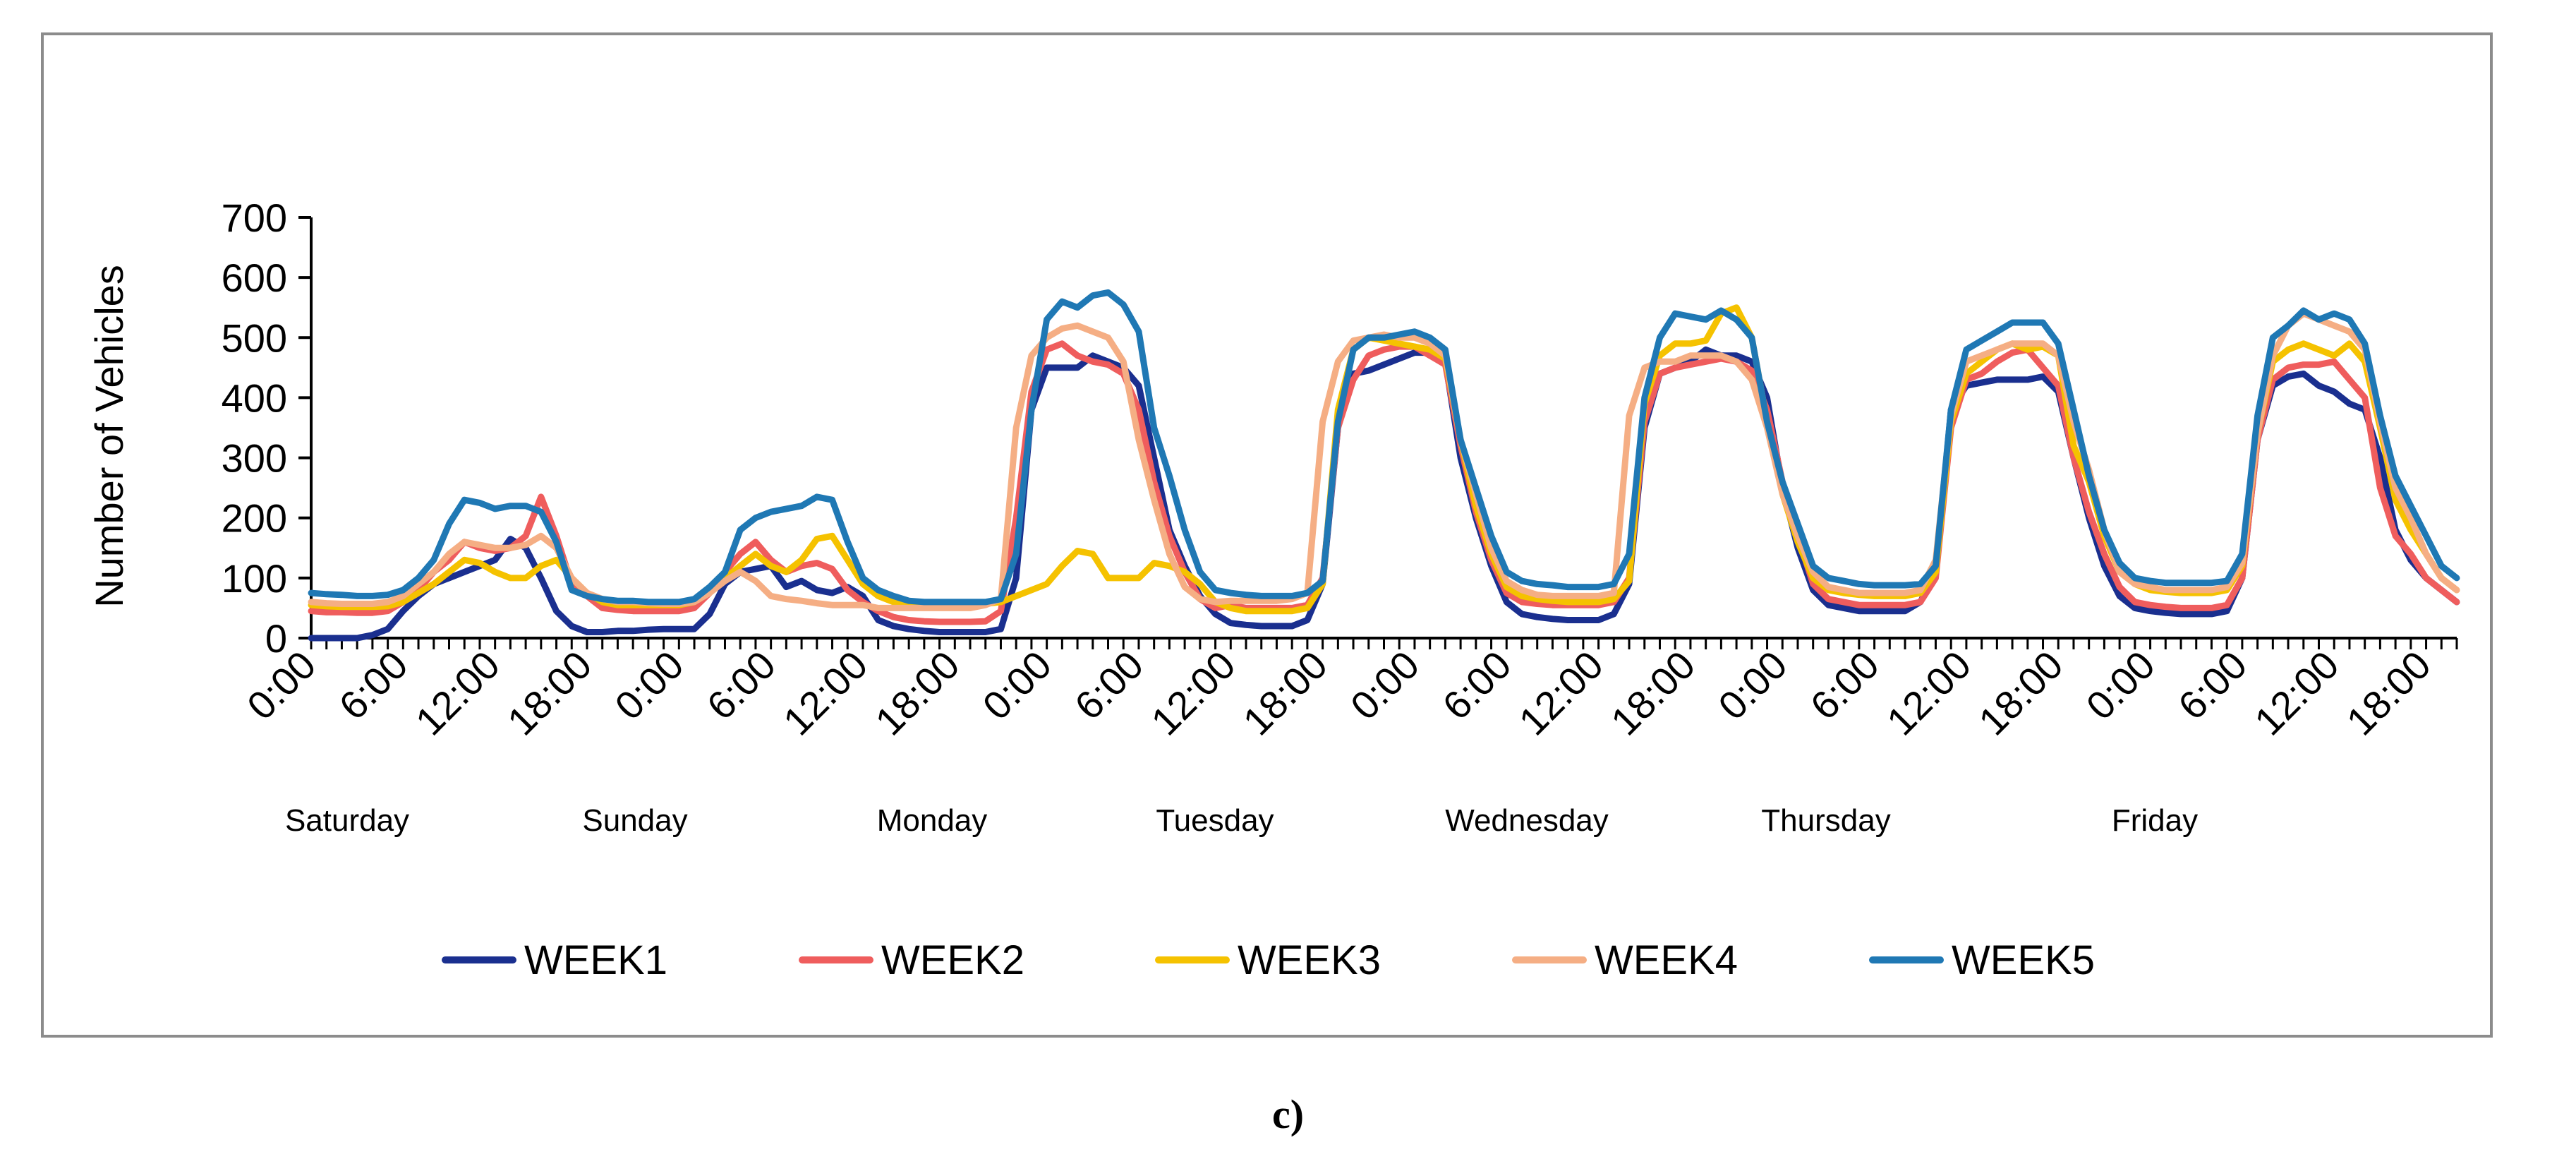 The width and height of the screenshot is (2576, 1171). What do you see at coordinates (255, 458) in the screenshot?
I see `y-tick-label: 300` at bounding box center [255, 458].